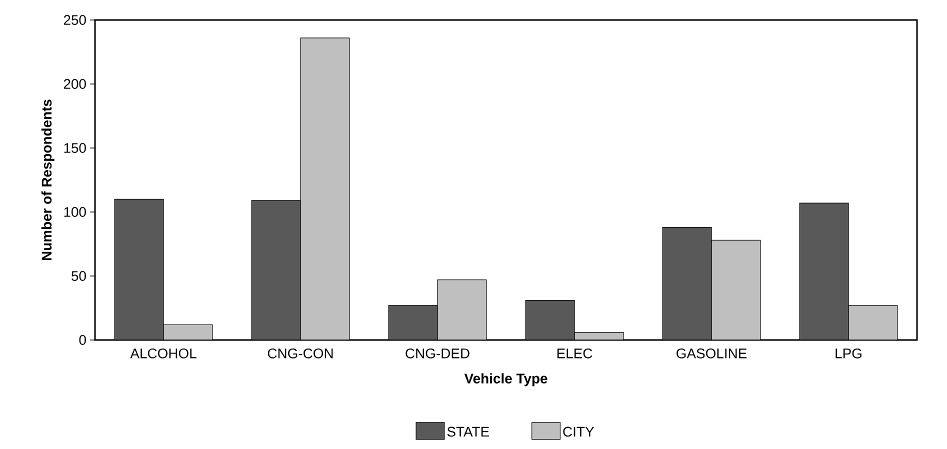 Image resolution: width=947 pixels, height=449 pixels. I want to click on y-tick-label: 50, so click(79, 276).